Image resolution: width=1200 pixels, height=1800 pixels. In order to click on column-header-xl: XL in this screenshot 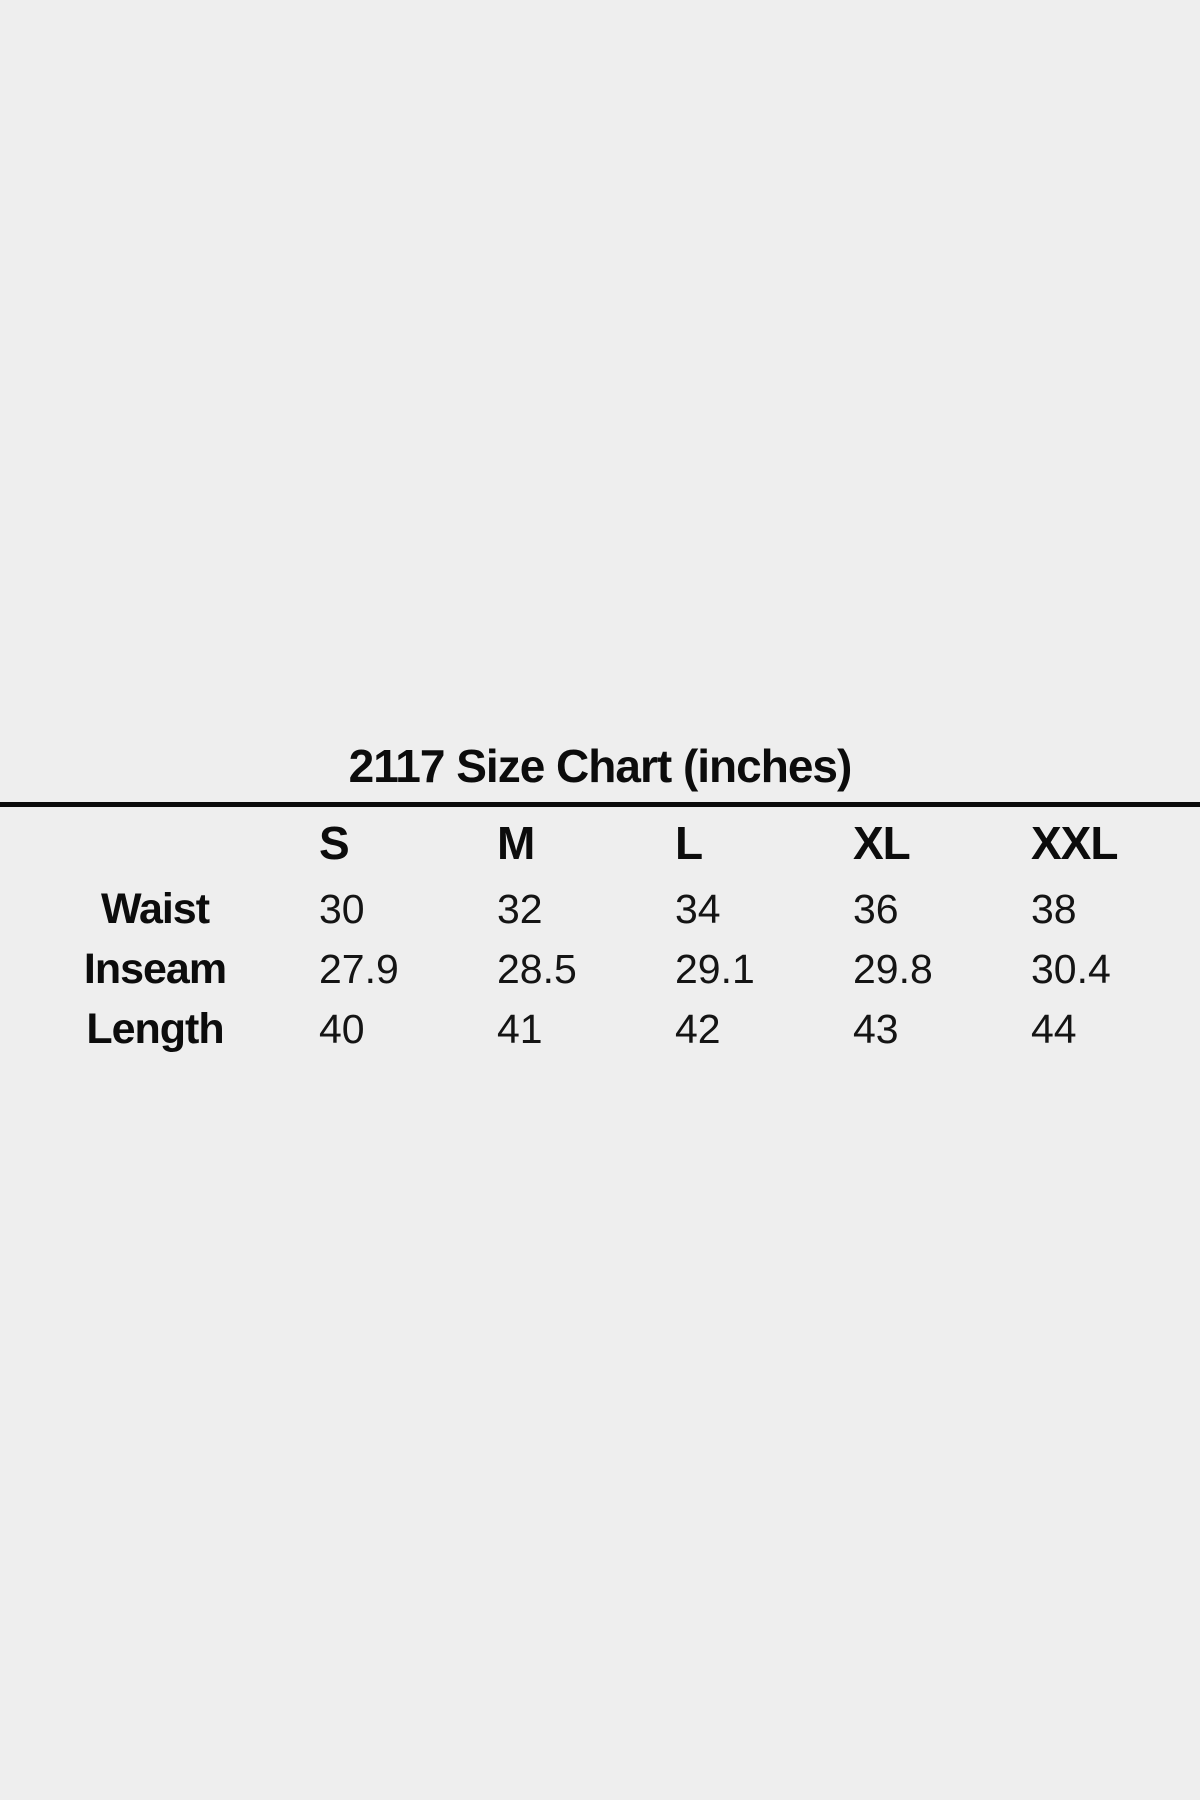, I will do `click(882, 843)`.